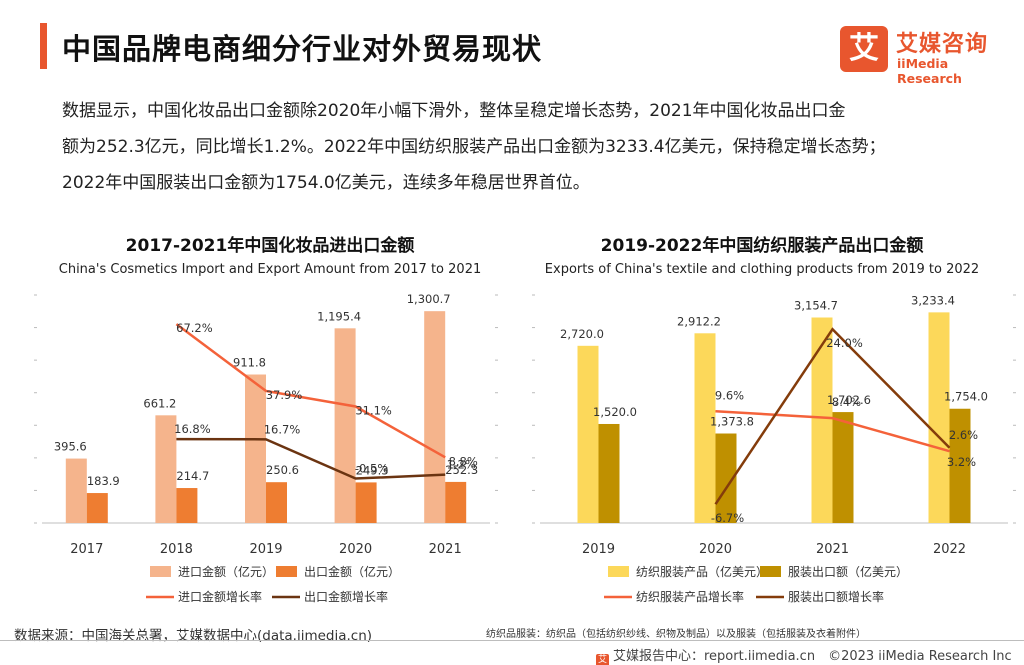 This screenshot has width=1024, height=665. I want to click on bar-a-2022, so click(939, 417).